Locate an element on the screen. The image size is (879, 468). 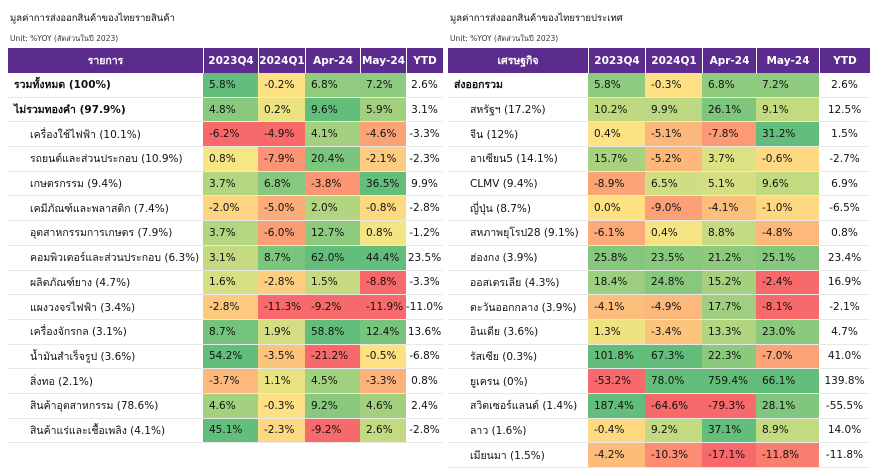
ytd-cell: -2.7% is located at coordinates (844, 158).